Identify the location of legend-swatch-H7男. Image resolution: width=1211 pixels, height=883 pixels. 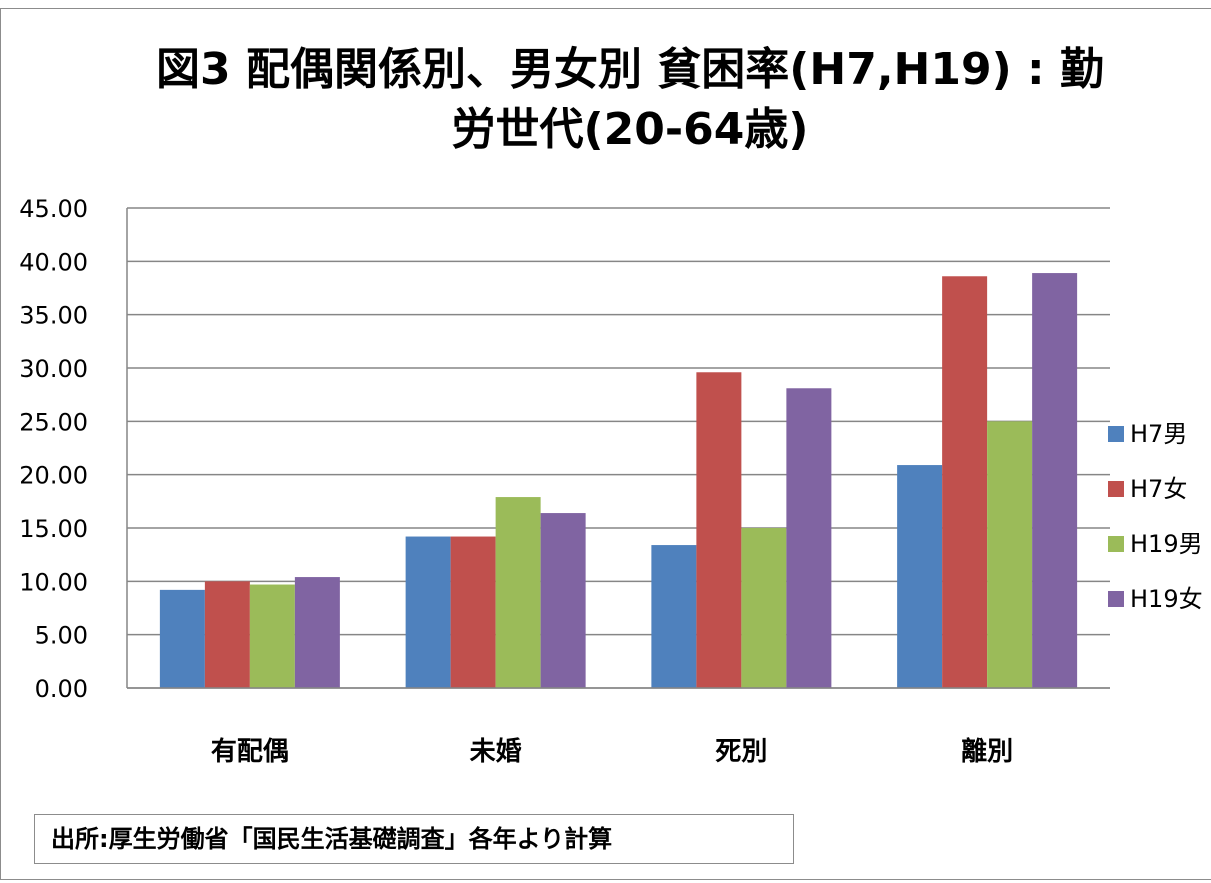
(1116, 434).